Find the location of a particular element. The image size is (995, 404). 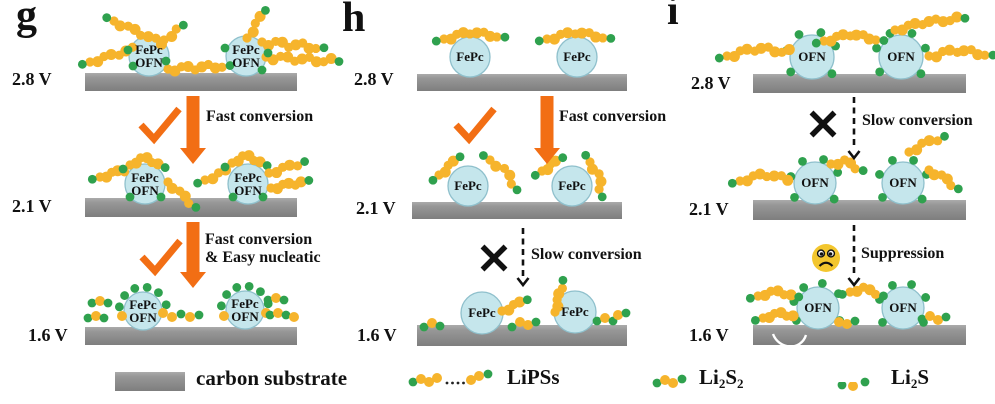

catalyst-label: FePc OFN is located at coordinates (245, 310).